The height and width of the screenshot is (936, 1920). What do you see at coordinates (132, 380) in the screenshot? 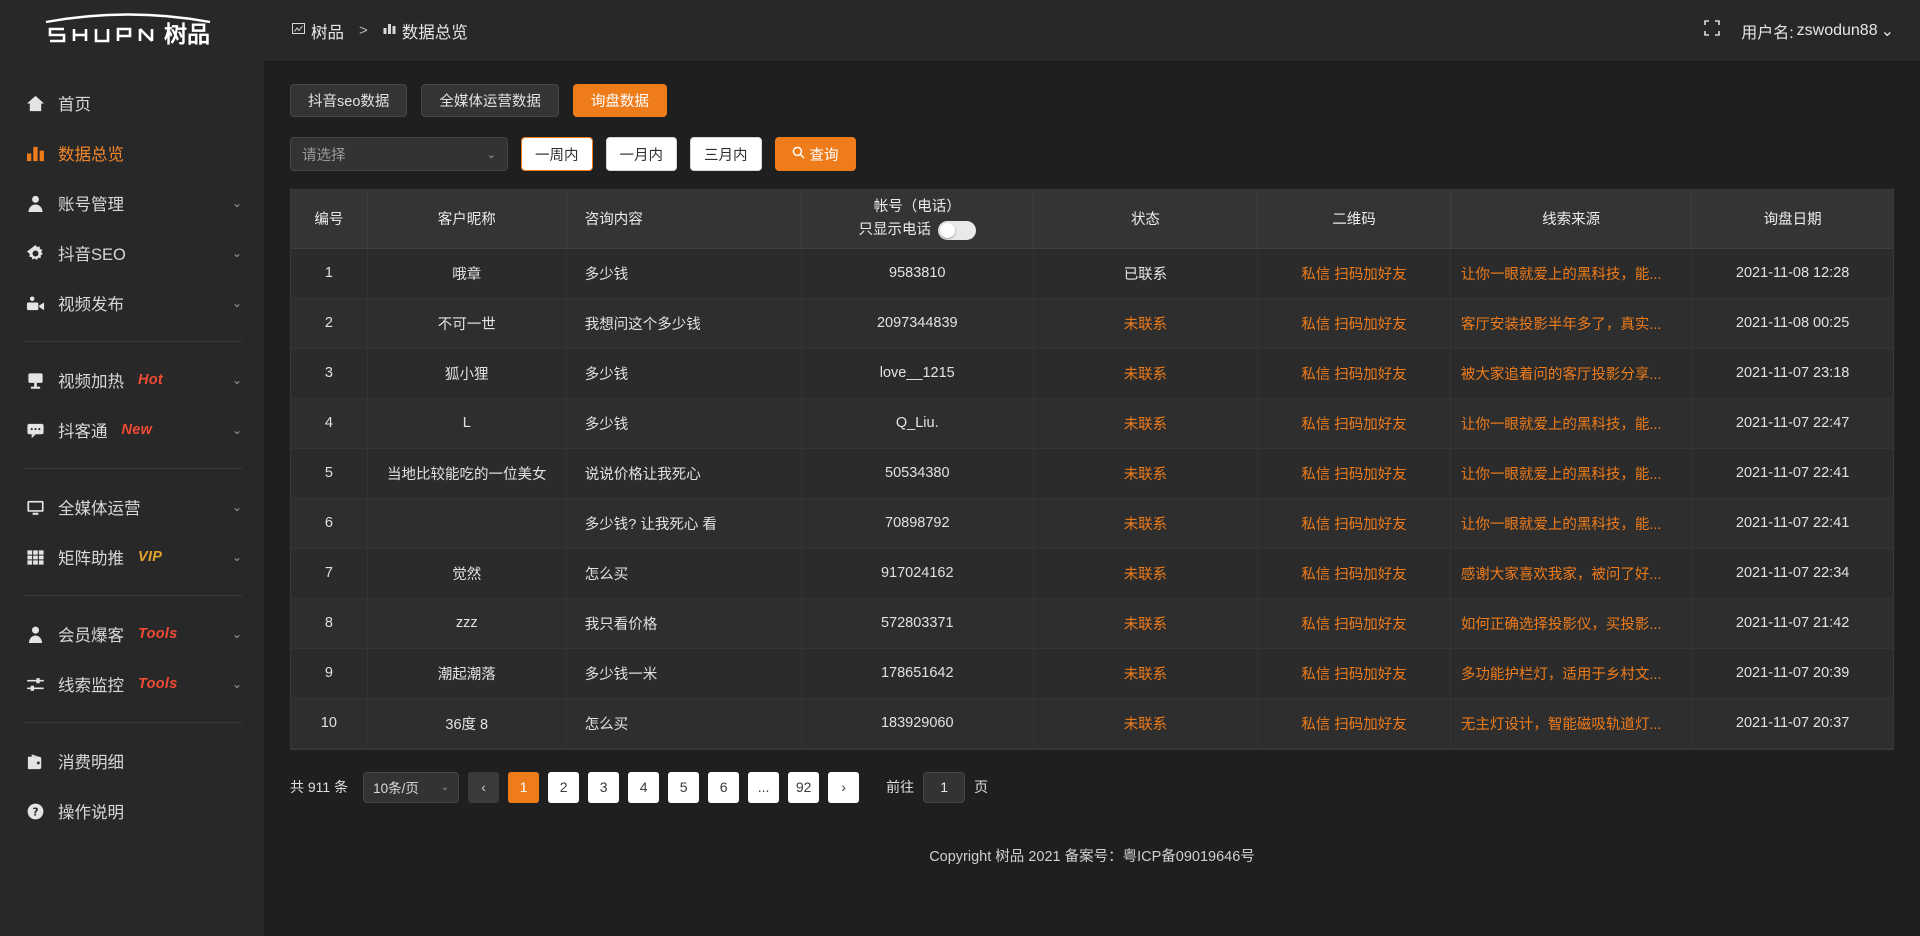
I see `sidebar-item-视频加热: 视频加热 Hot ⌄` at bounding box center [132, 380].